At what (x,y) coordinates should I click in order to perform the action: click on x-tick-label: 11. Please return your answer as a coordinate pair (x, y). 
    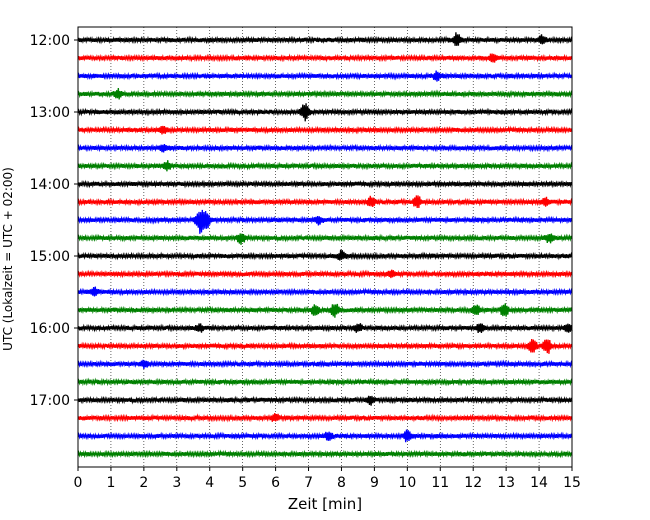
    Looking at the image, I should click on (440, 483).